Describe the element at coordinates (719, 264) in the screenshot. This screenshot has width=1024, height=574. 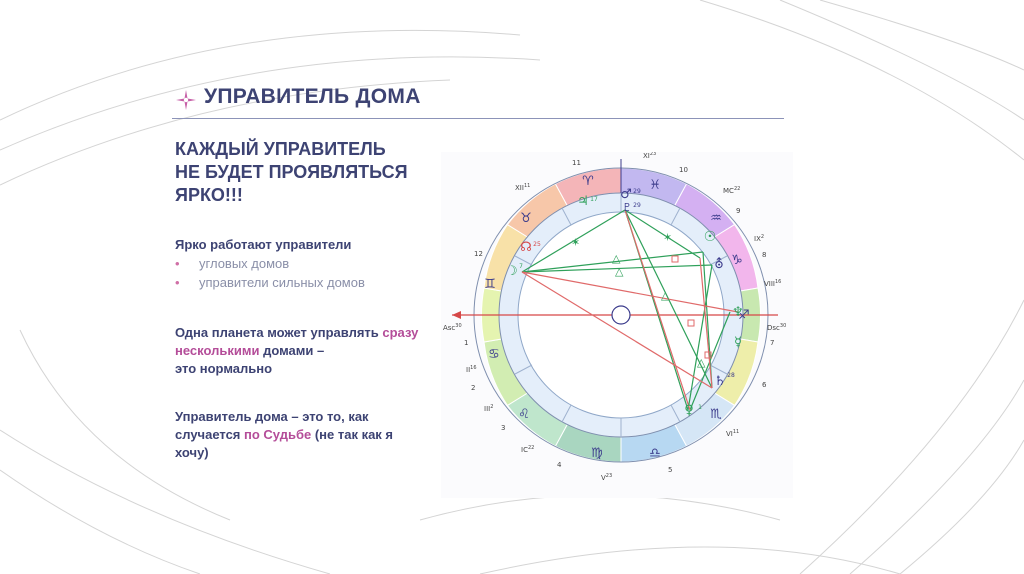
I see `uranus-icon: ⛢` at that location.